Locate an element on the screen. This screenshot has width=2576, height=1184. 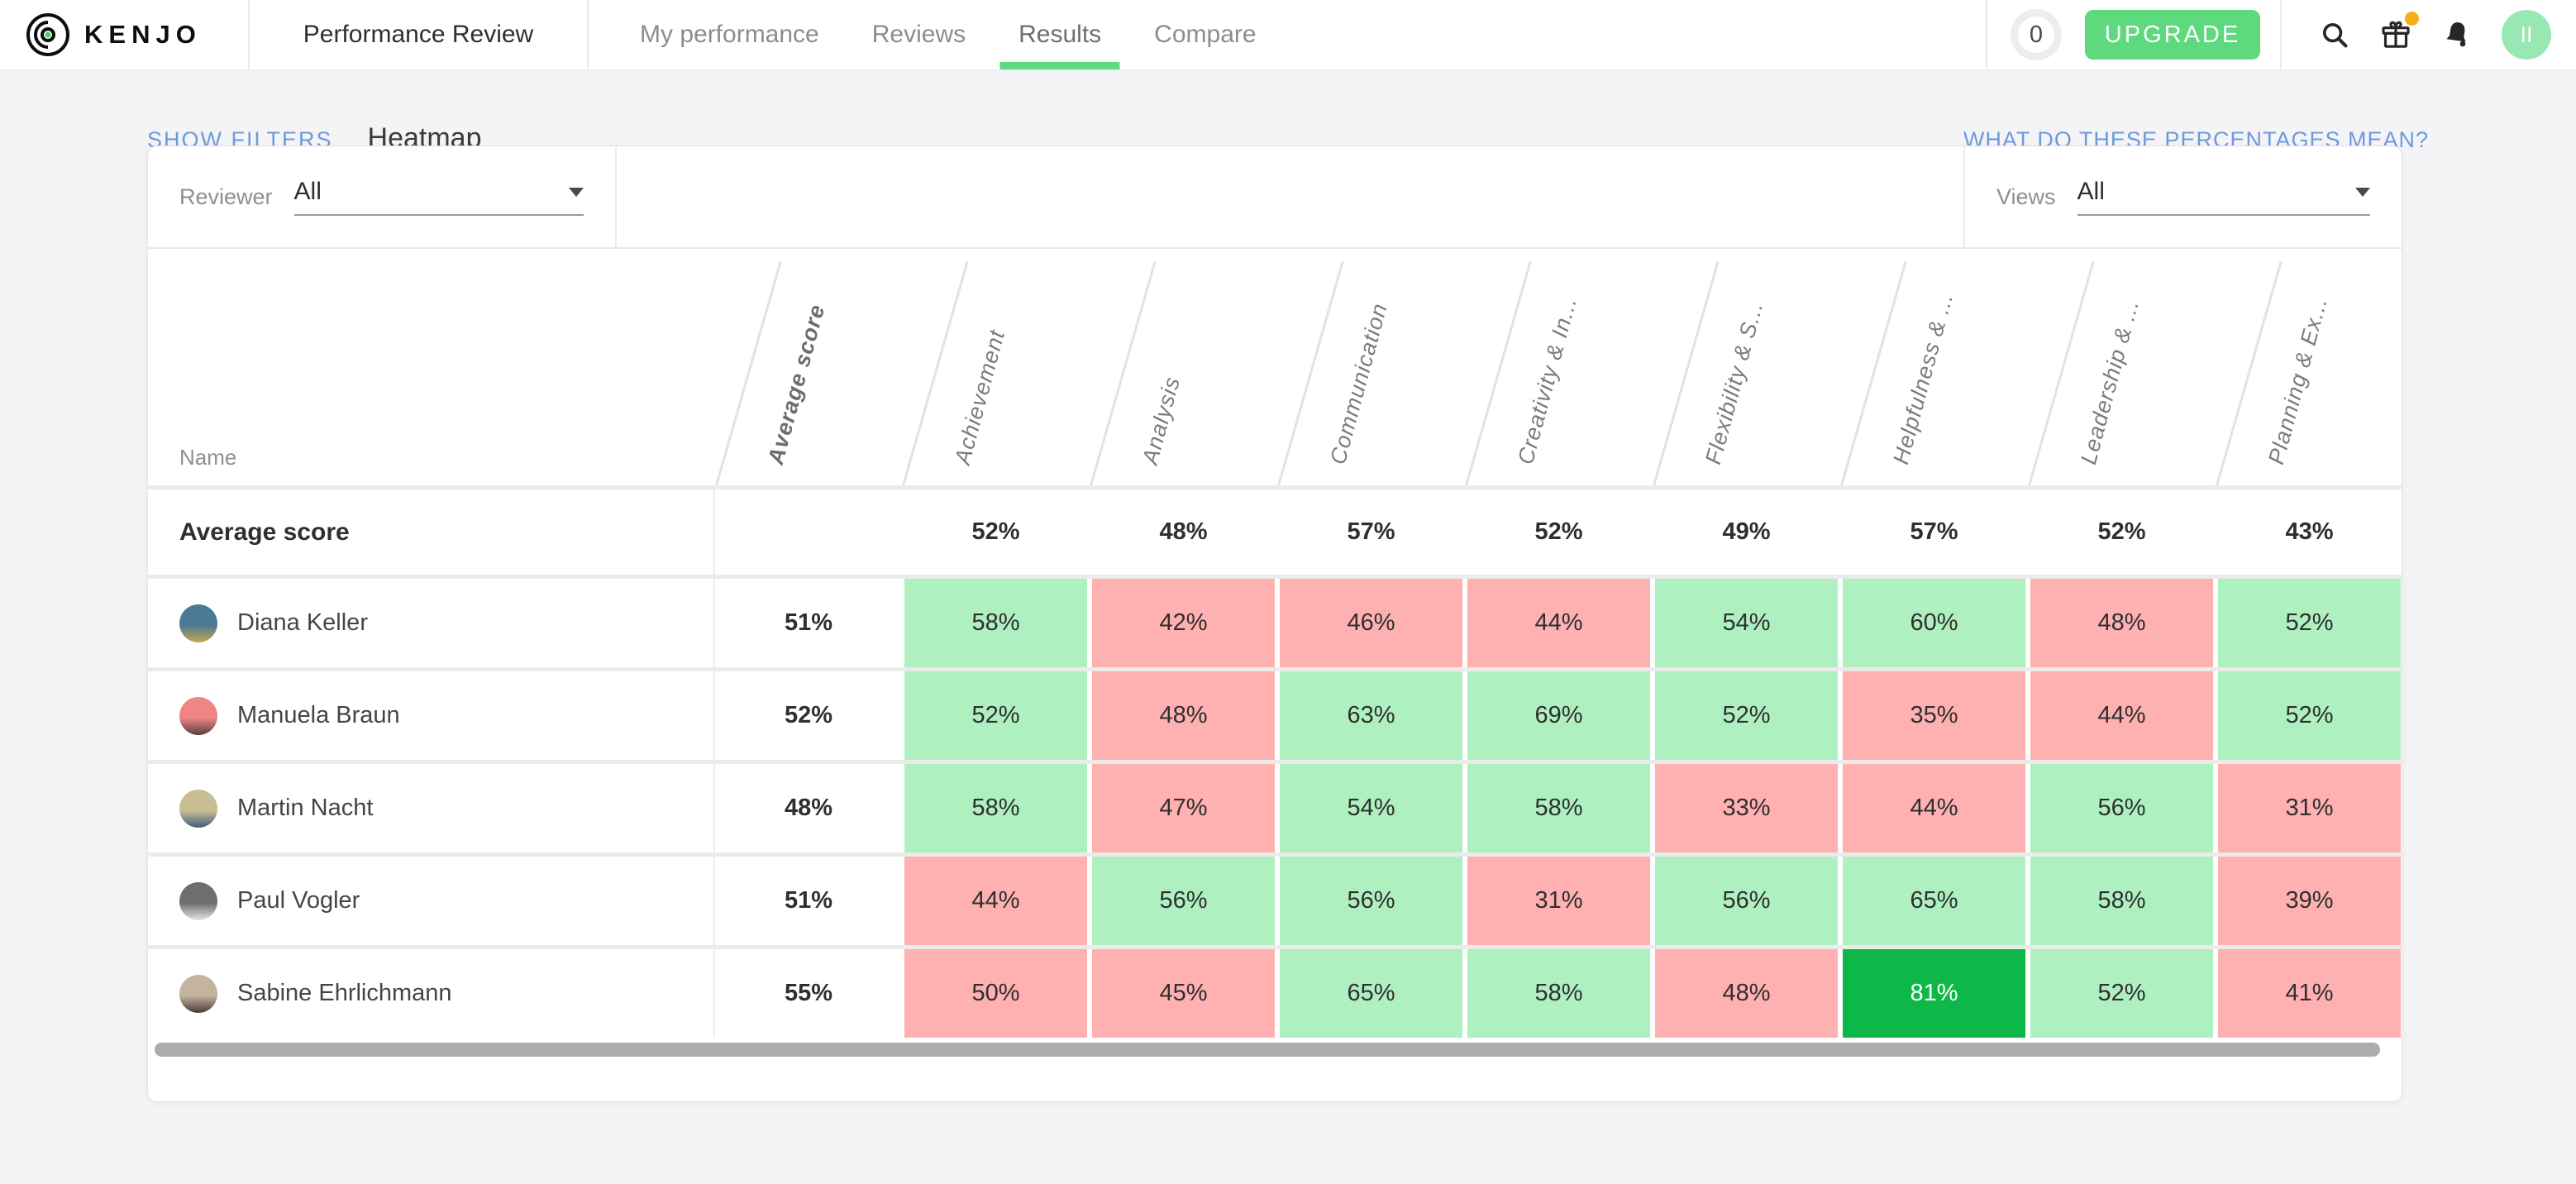
app-title: Performance Review is located at coordinates (418, 34).